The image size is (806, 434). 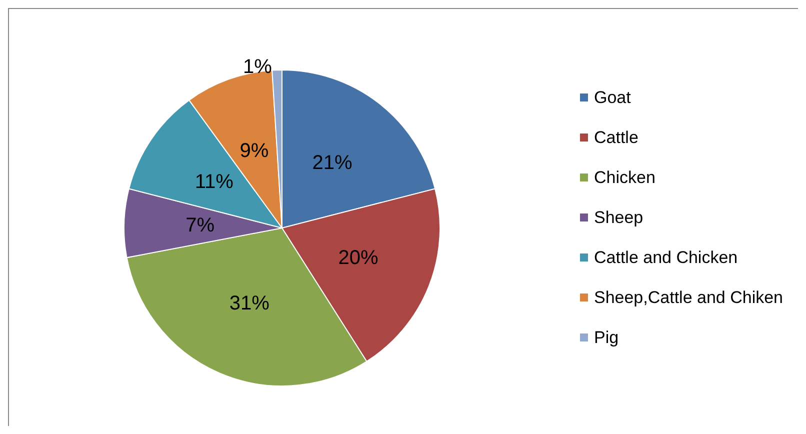 I want to click on legend-label: Cattle, so click(x=616, y=137).